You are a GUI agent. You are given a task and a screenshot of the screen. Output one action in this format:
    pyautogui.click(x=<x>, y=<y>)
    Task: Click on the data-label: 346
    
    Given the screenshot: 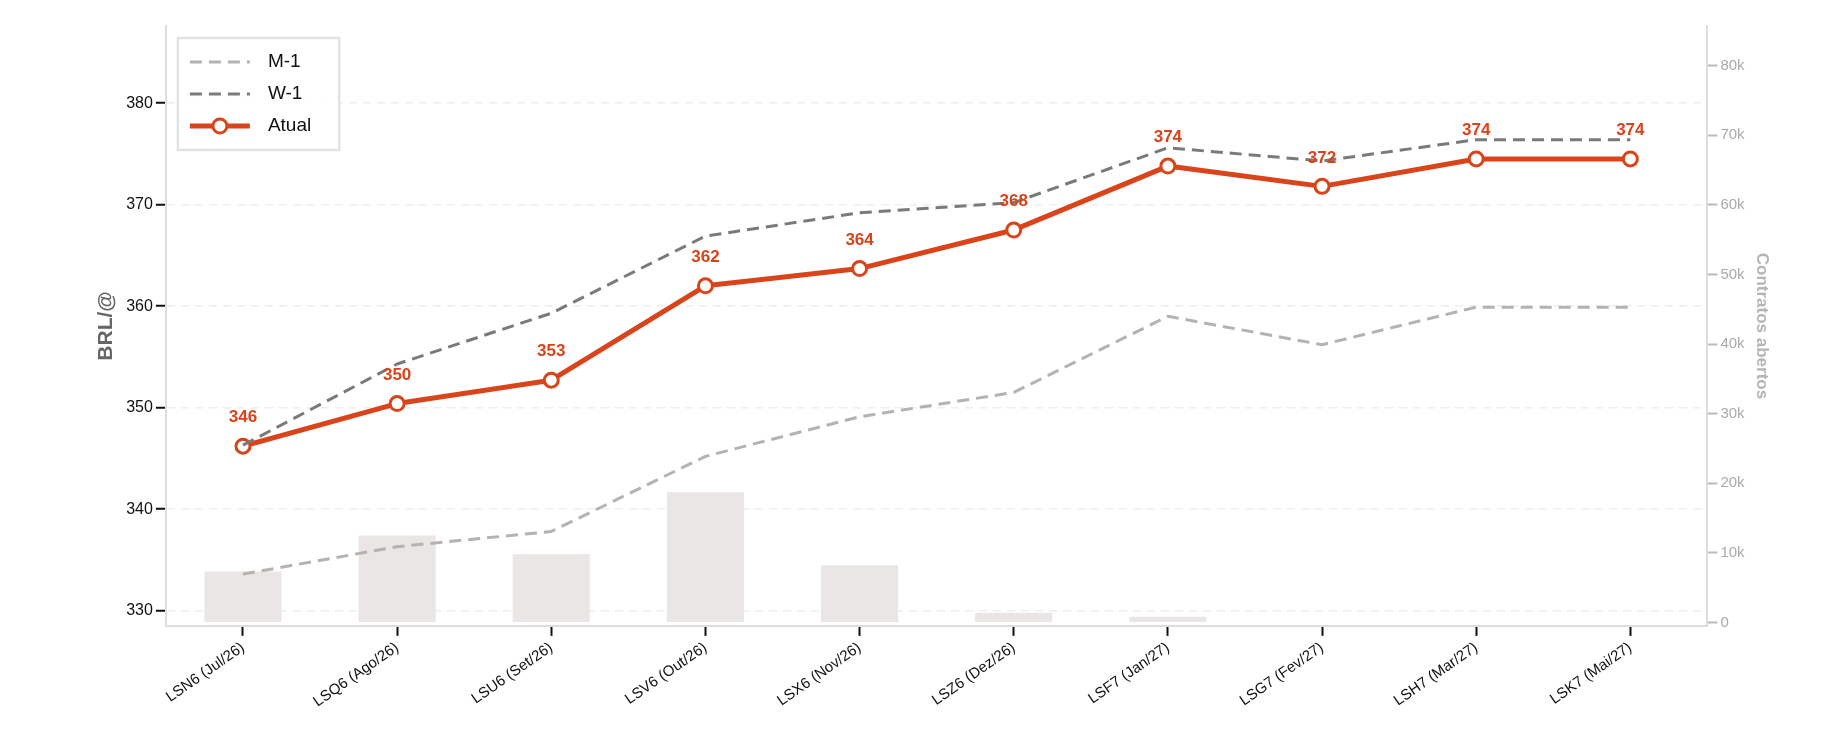 What is the action you would take?
    pyautogui.click(x=243, y=417)
    